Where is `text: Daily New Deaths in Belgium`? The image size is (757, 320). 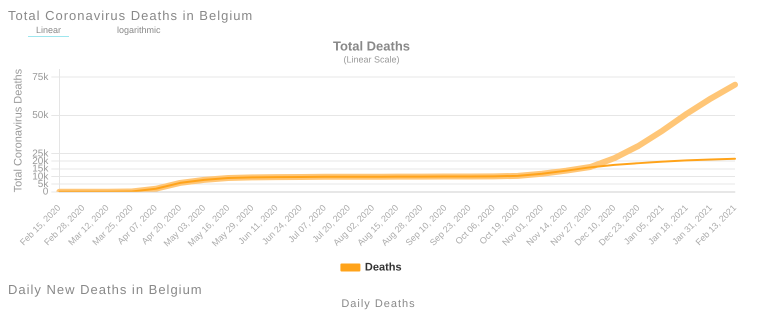
text: Daily New Deaths in Belgium is located at coordinates (106, 289).